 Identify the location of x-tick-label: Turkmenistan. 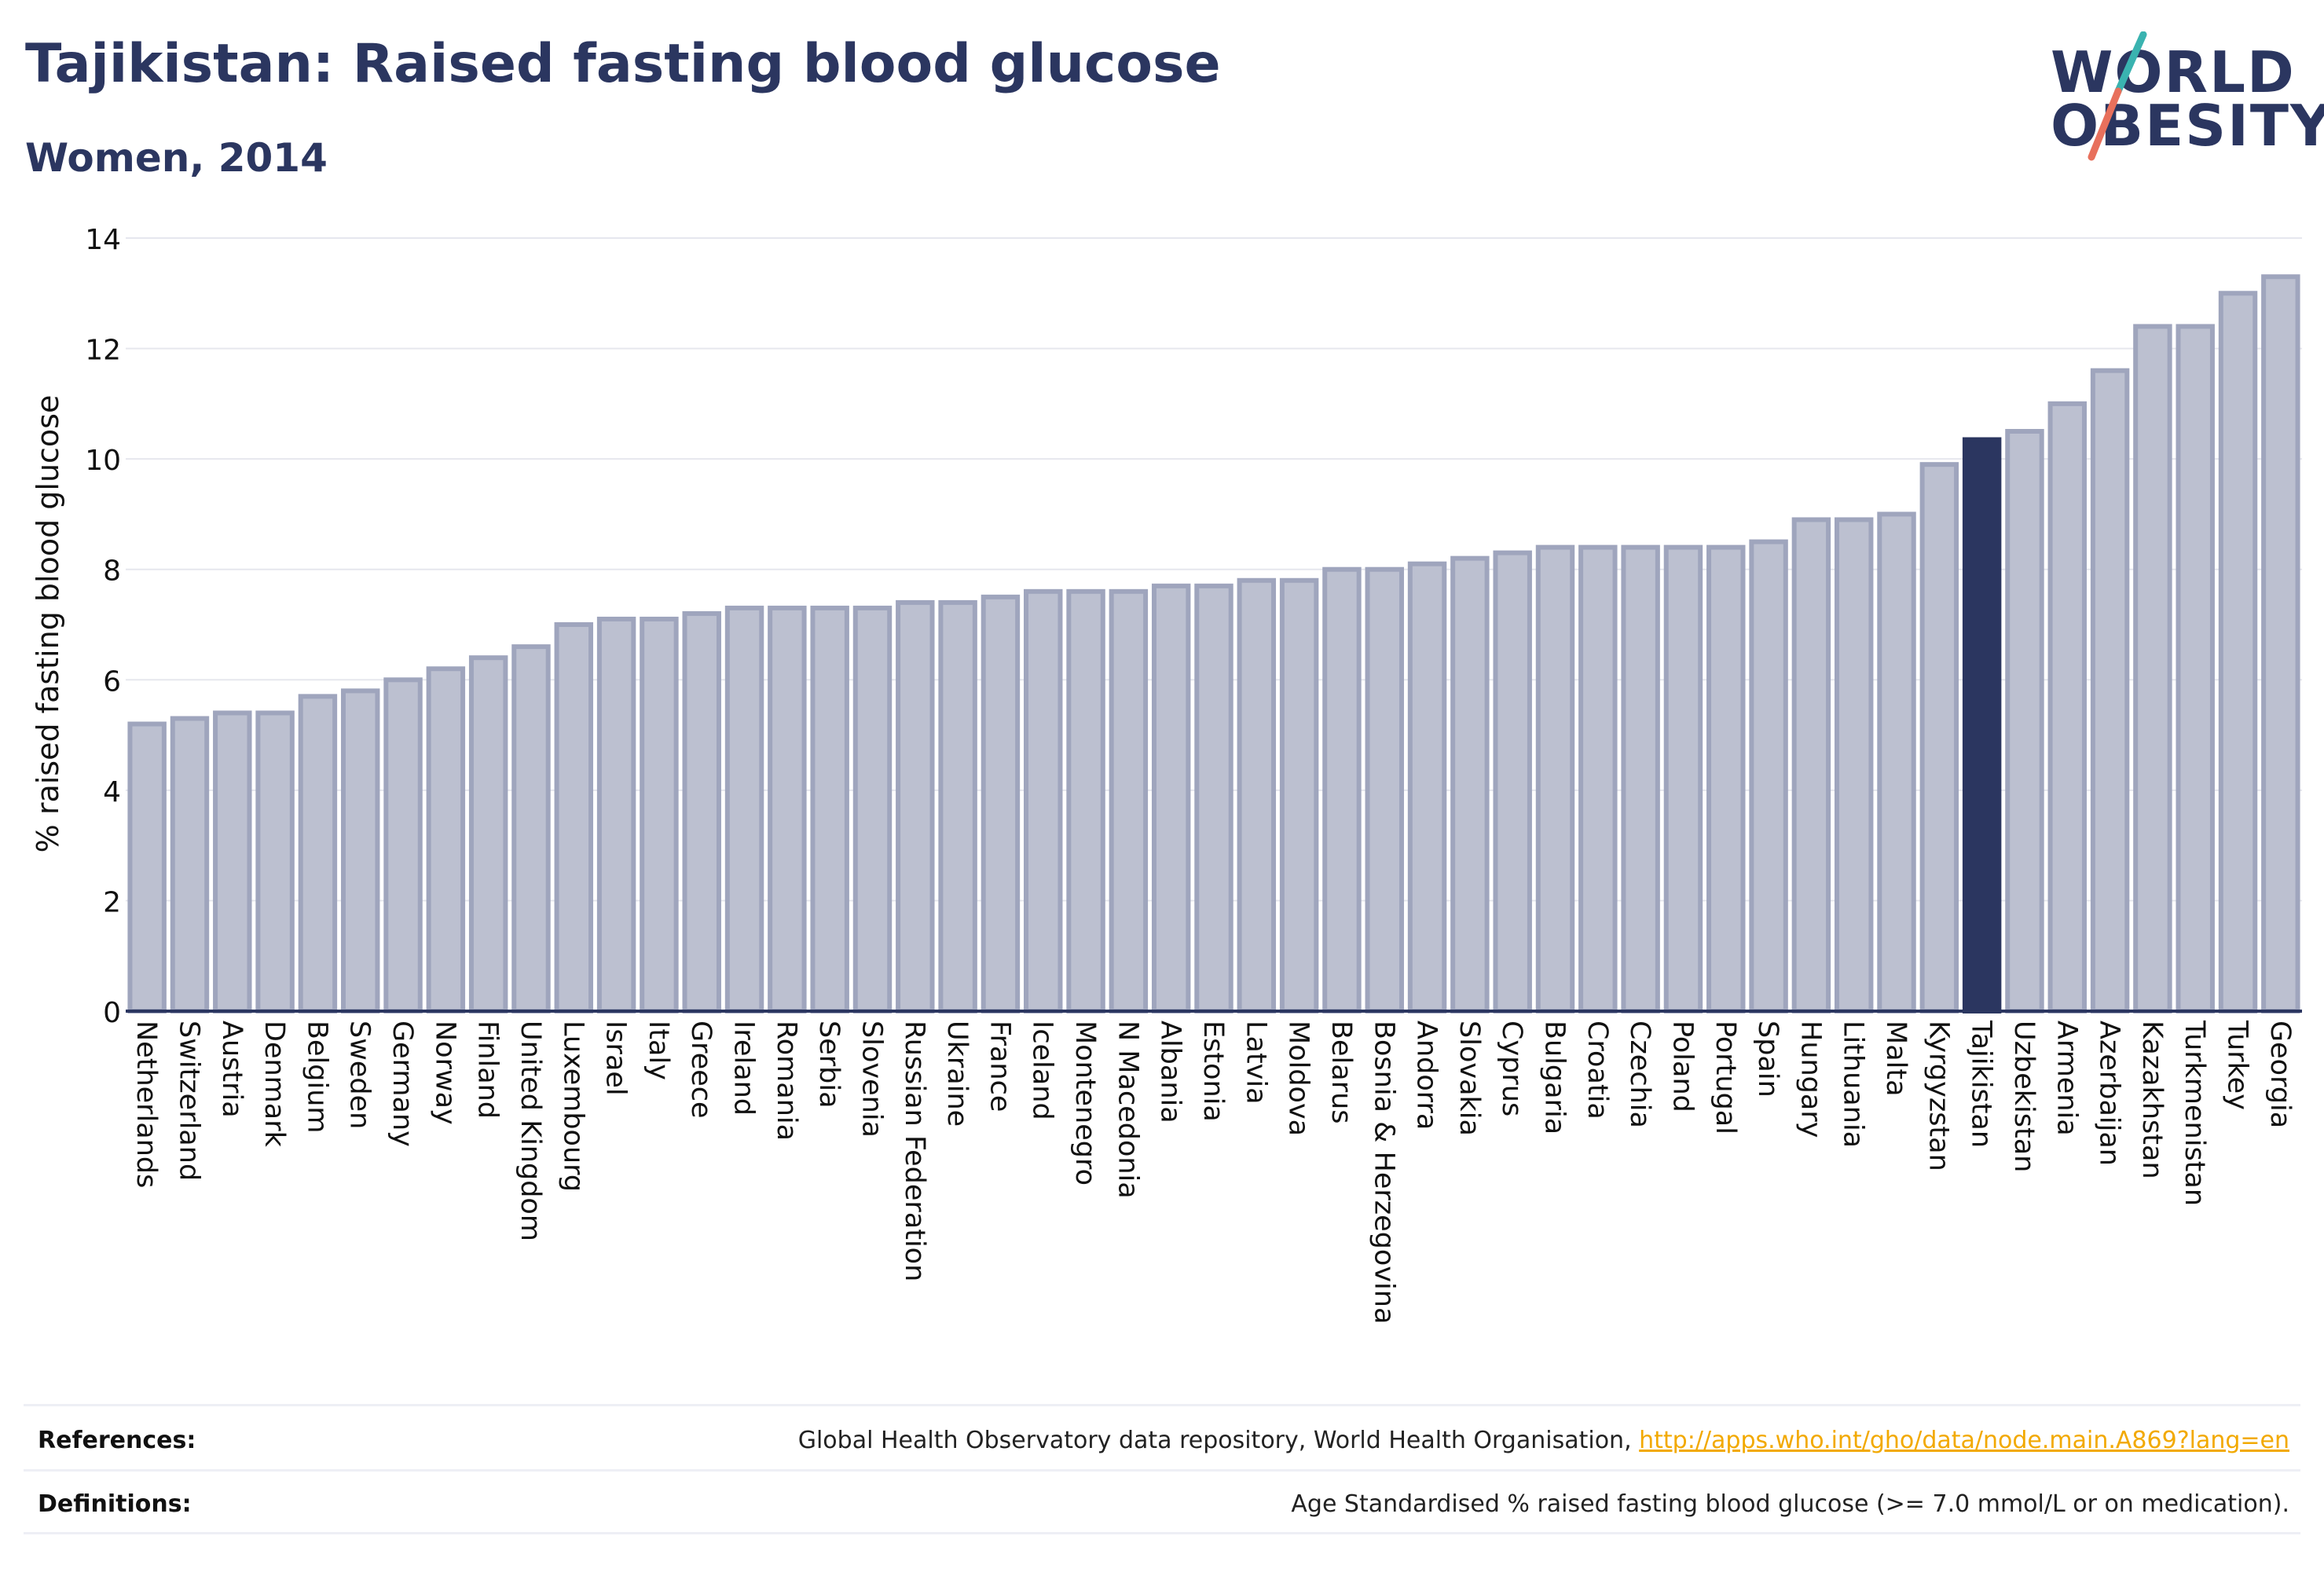
(2194, 1113).